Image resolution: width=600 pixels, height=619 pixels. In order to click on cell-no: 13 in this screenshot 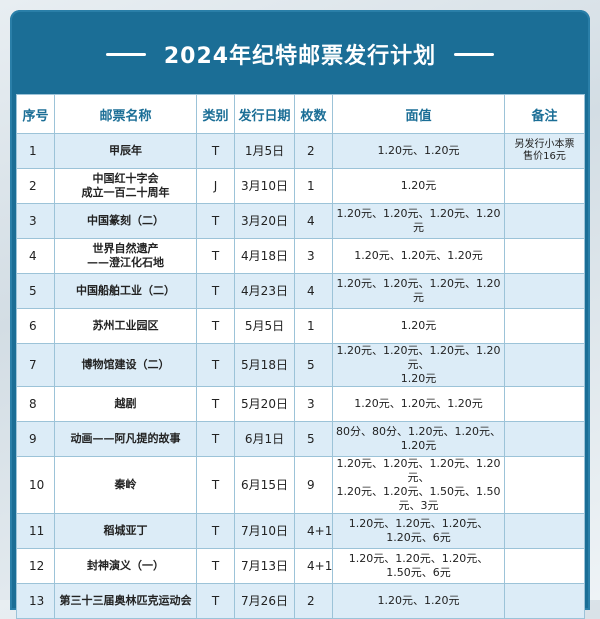, I will do `click(35, 601)`.